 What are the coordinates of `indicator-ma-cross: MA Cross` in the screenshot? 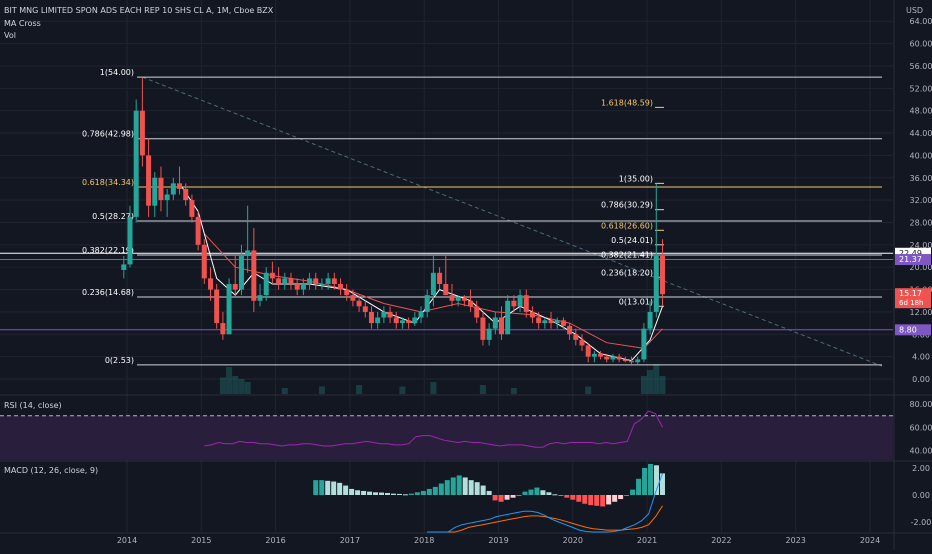 It's located at (22, 23).